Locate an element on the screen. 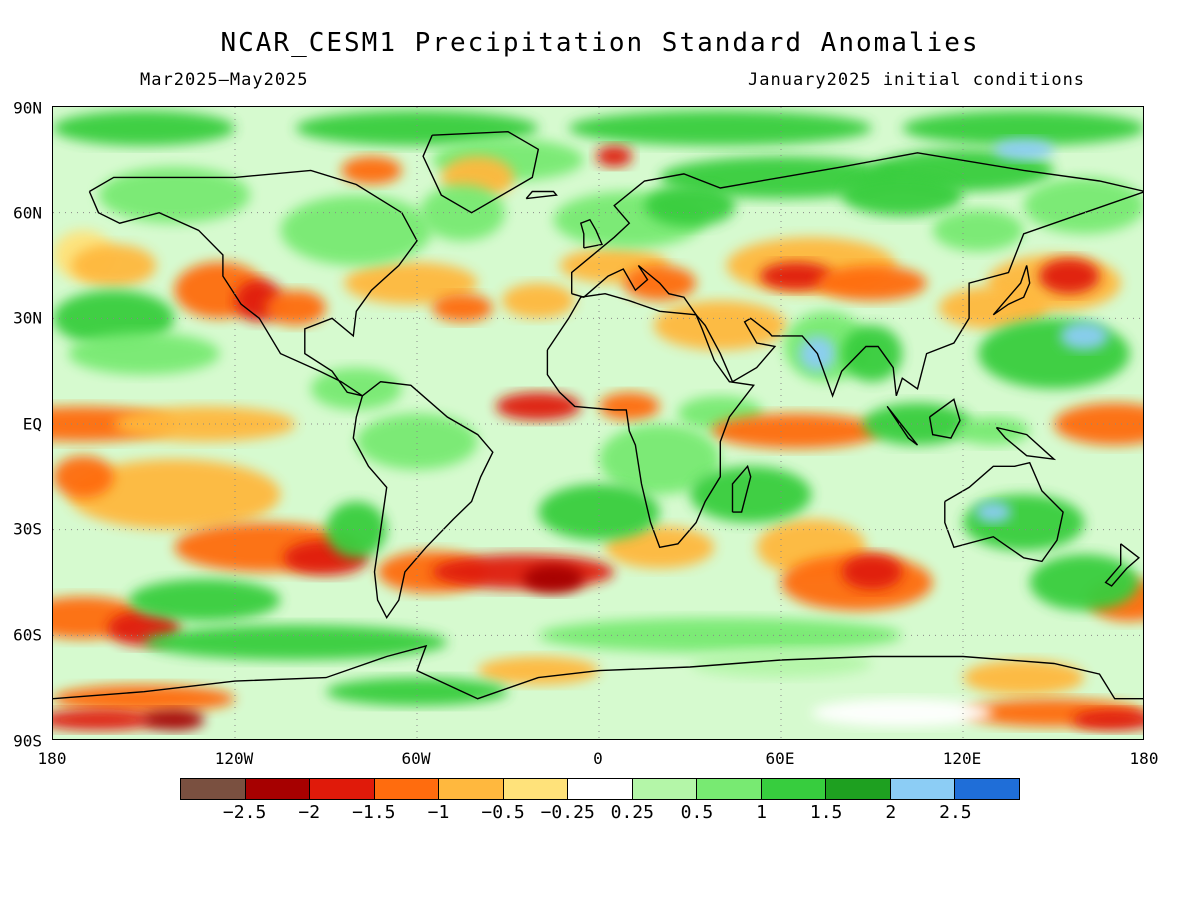 The width and height of the screenshot is (1200, 900). forecast-period: Mar2025—May2025 is located at coordinates (224, 80).